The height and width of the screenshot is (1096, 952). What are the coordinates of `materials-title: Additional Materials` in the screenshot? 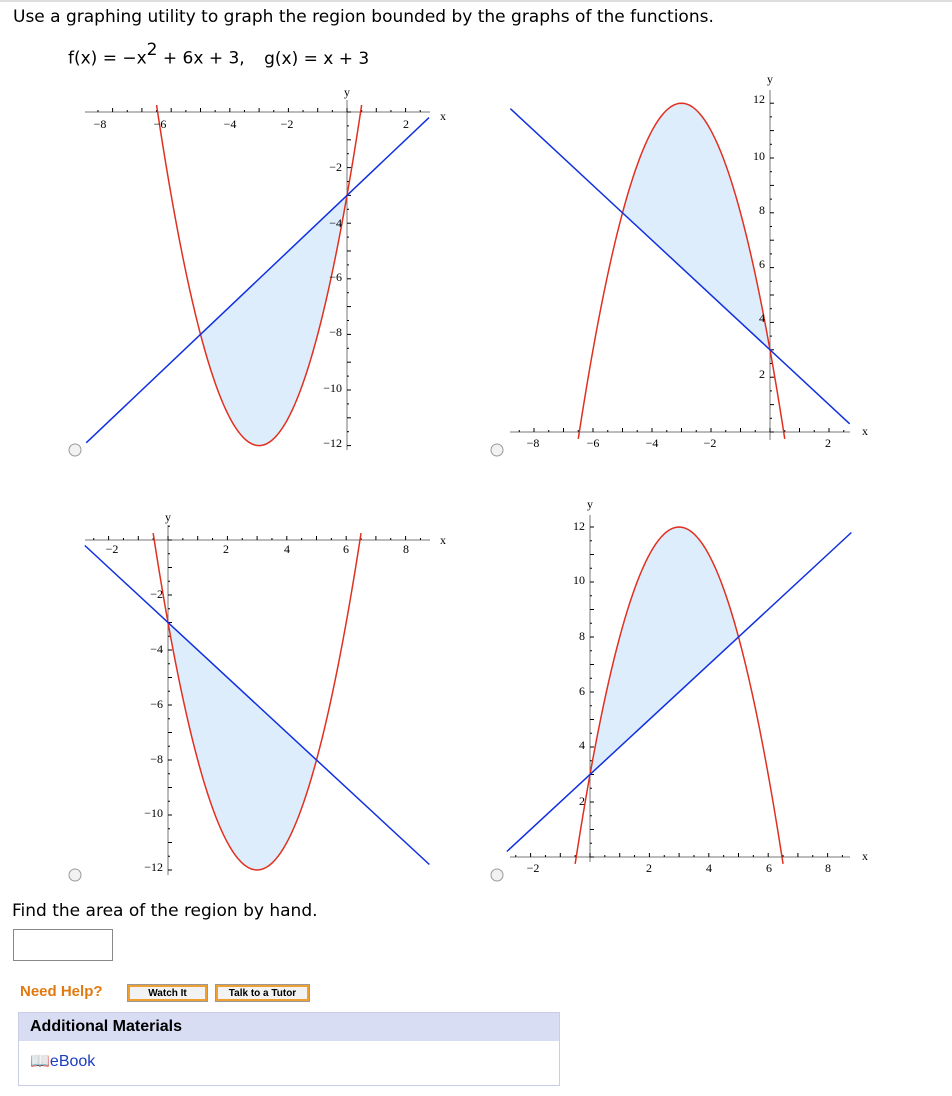 It's located at (289, 1027).